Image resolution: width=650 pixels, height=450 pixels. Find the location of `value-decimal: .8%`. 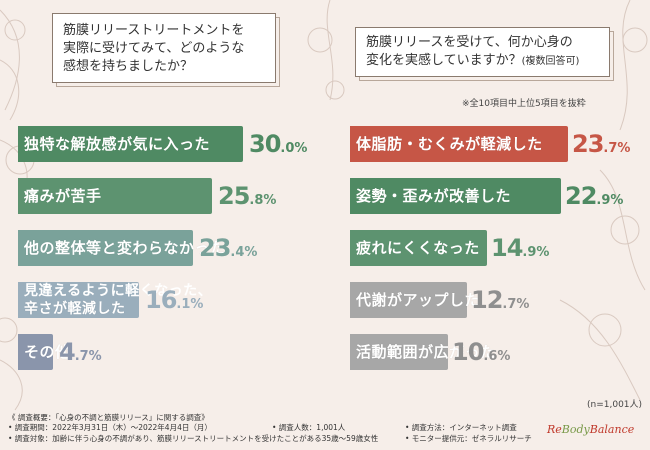

value-decimal: .8% is located at coordinates (263, 200).